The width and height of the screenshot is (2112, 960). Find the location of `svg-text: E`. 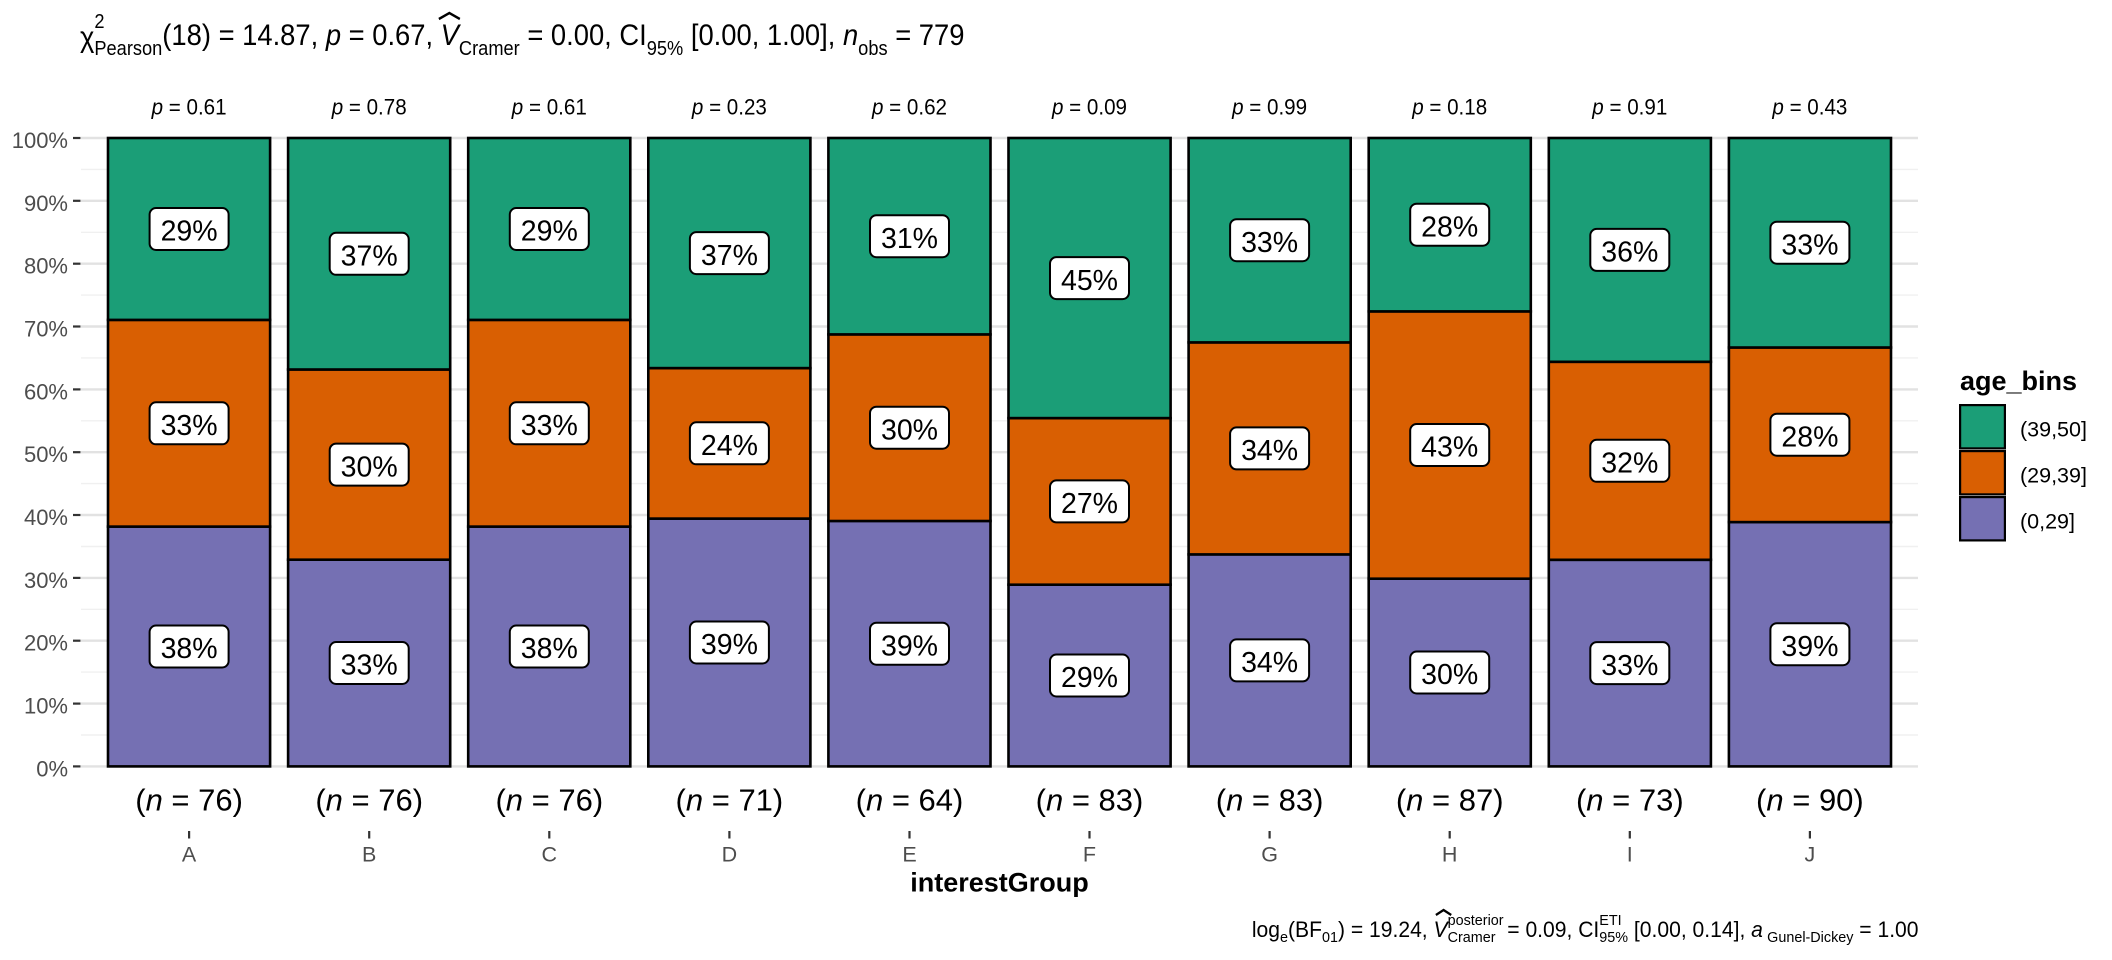

svg-text: E is located at coordinates (909, 854).